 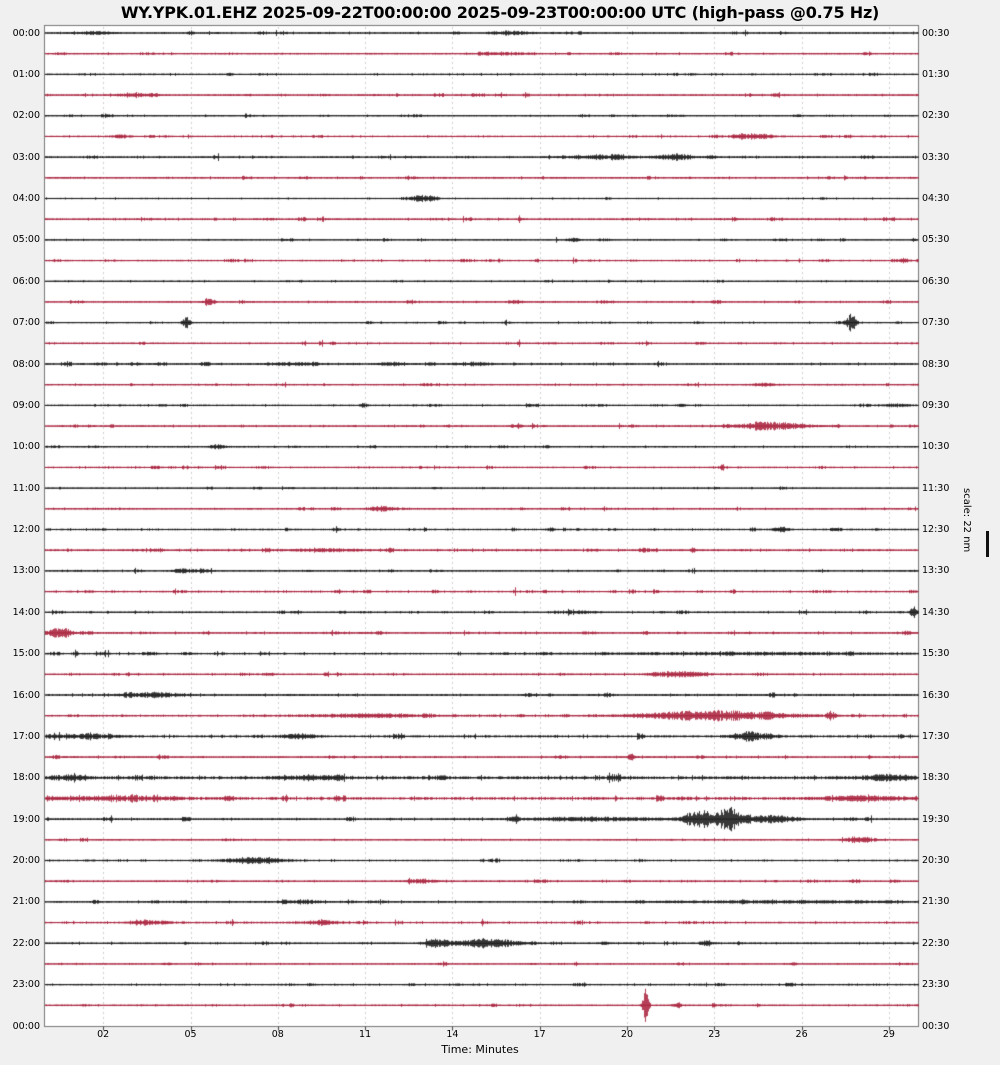 What do you see at coordinates (936, 488) in the screenshot?
I see `right-time-label: 11:30` at bounding box center [936, 488].